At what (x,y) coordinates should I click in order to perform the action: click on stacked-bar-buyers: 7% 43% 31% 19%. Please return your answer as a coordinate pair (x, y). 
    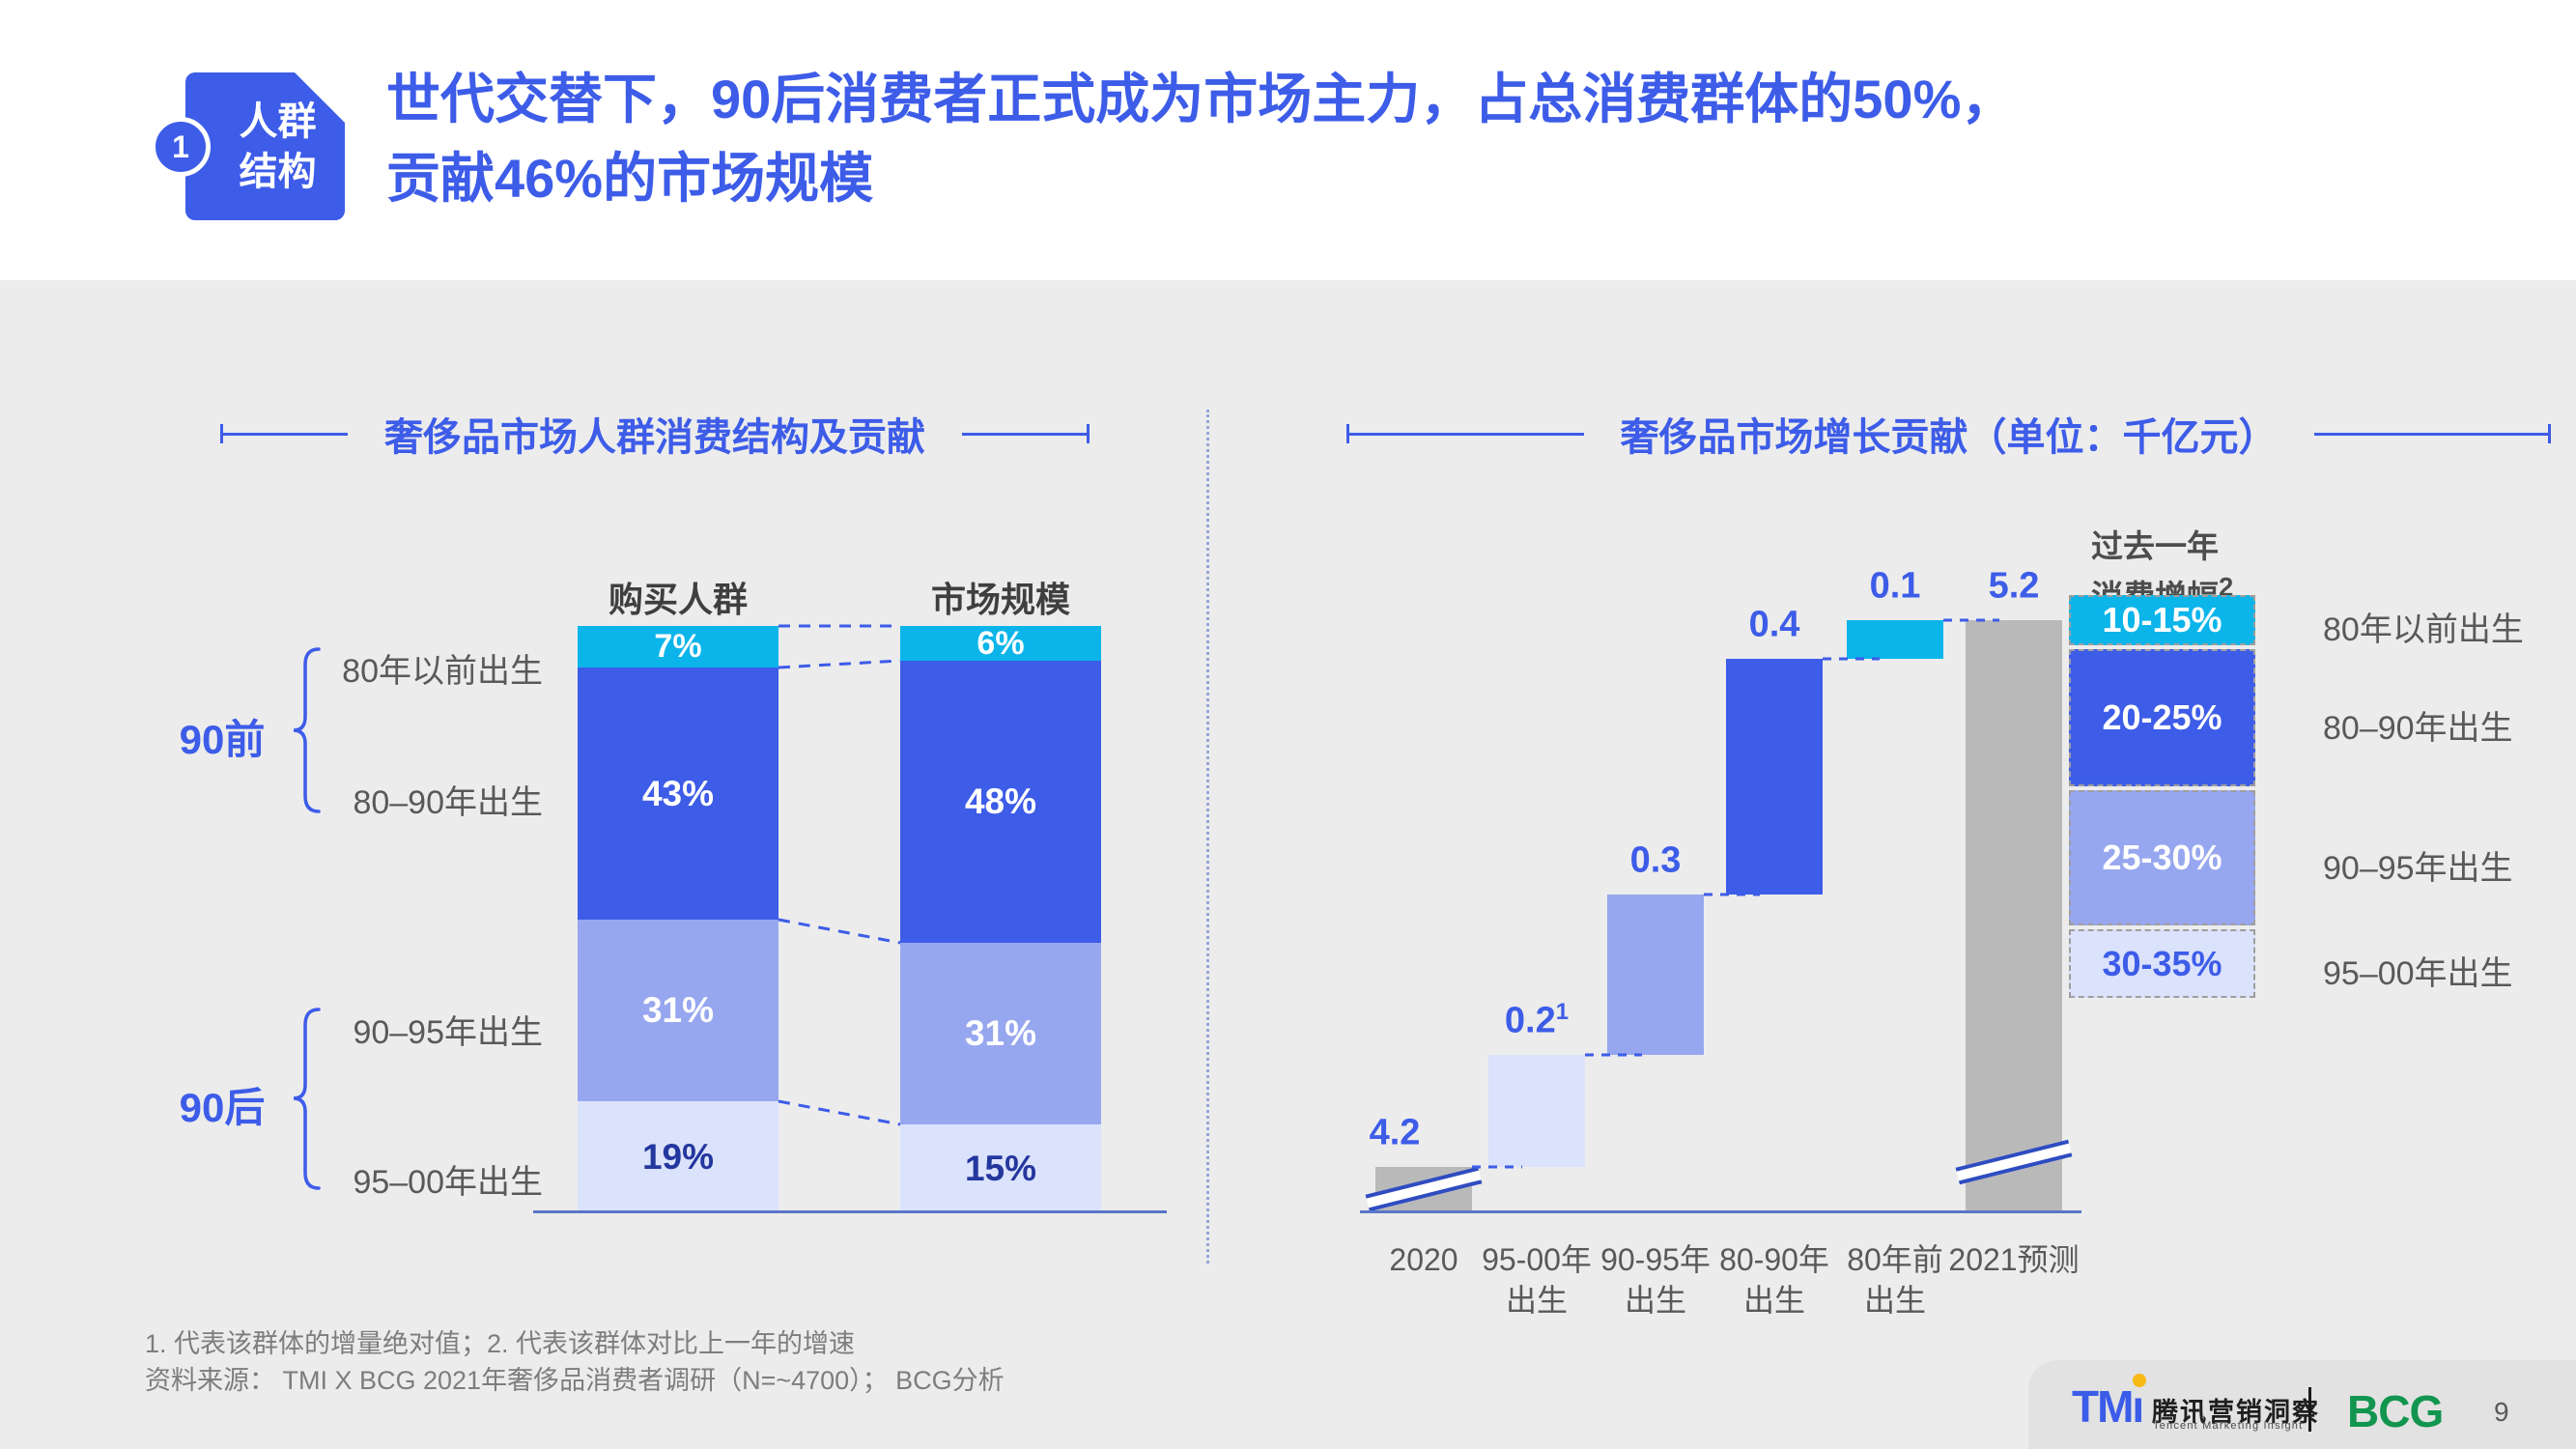
    Looking at the image, I should click on (678, 919).